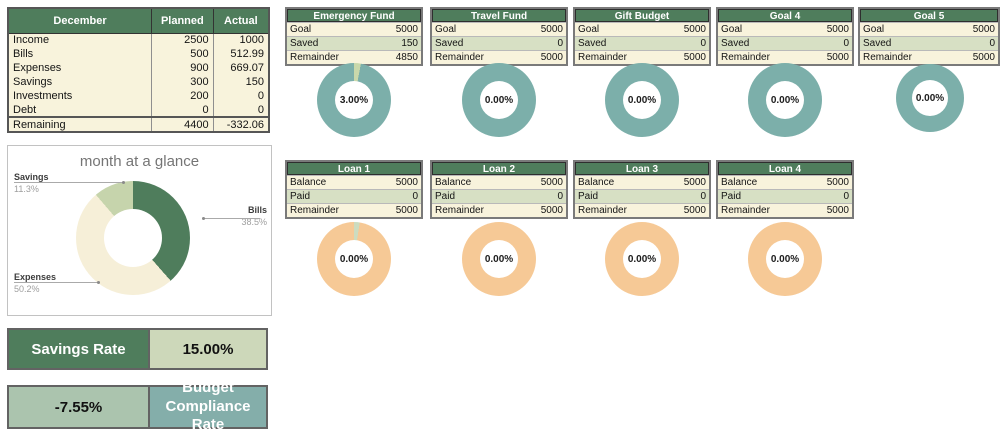  I want to click on summary-month-header: December, so click(80, 20).